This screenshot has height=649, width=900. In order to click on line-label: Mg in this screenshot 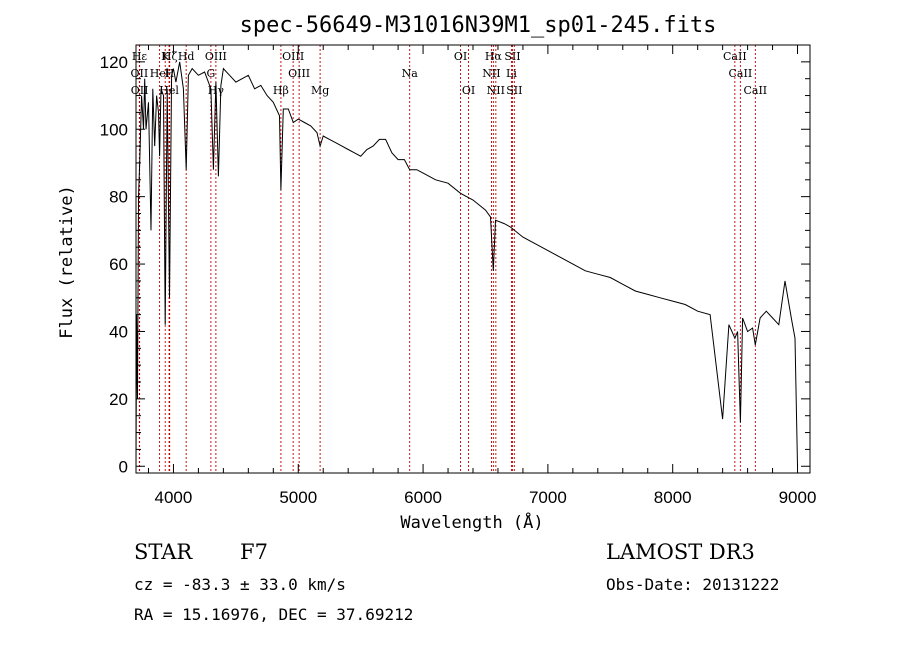, I will do `click(320, 90)`.